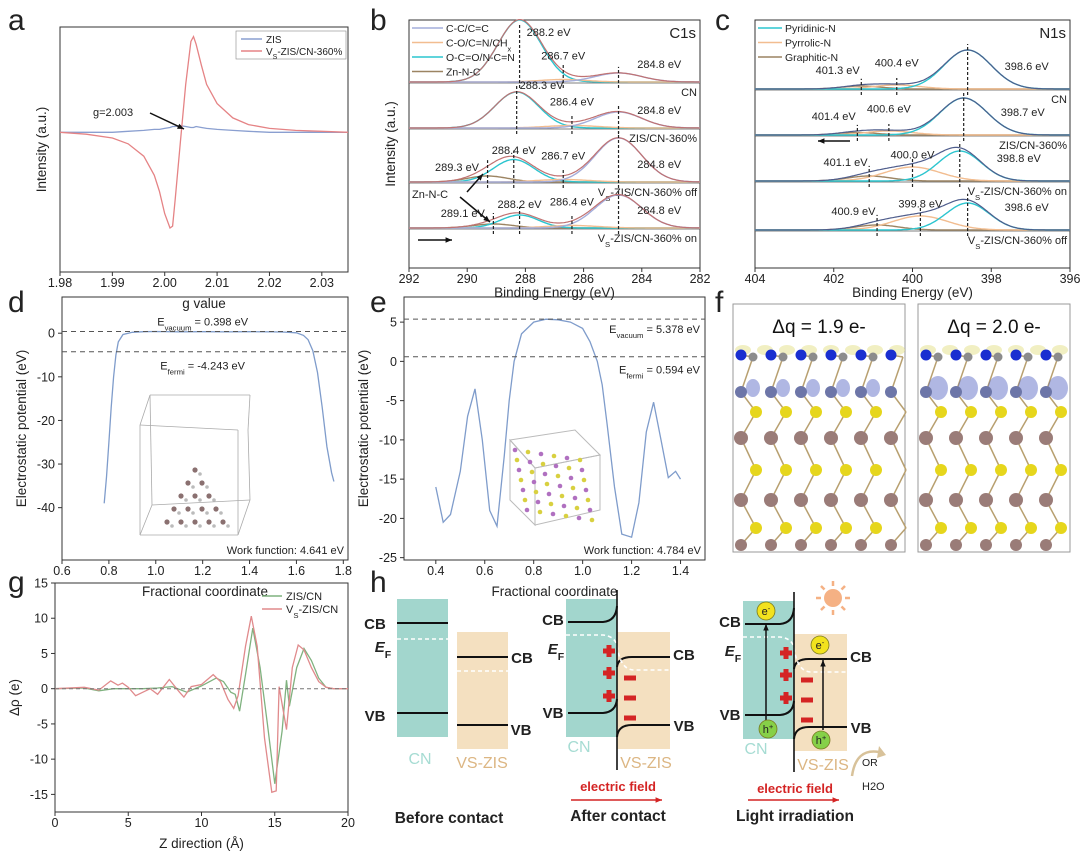  Describe the element at coordinates (39, 760) in the screenshot. I see `text-span: -10` at that location.